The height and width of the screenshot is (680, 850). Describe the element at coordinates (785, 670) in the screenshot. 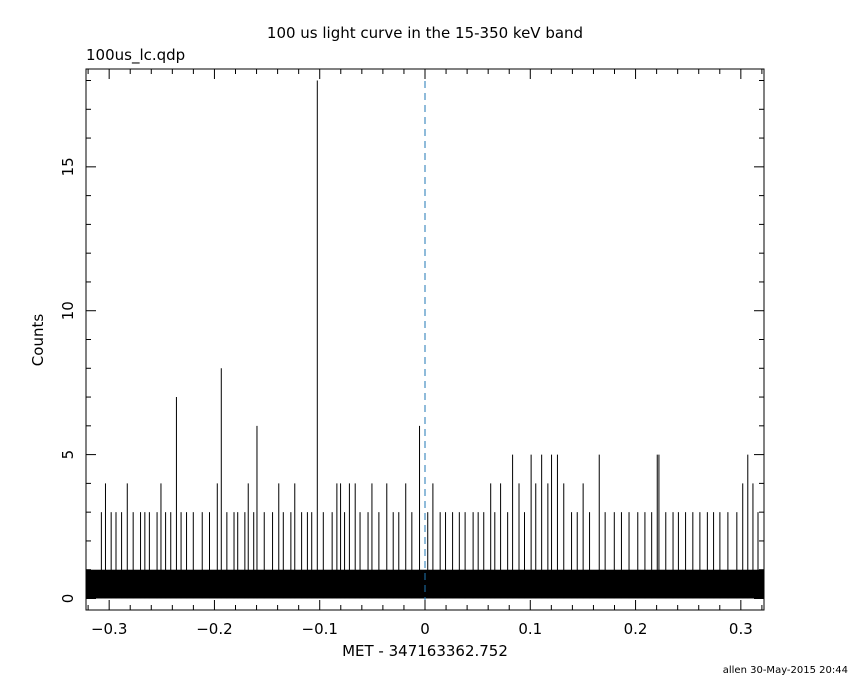

I see `footer-stamp: allen 30-May-2015 20:44` at that location.